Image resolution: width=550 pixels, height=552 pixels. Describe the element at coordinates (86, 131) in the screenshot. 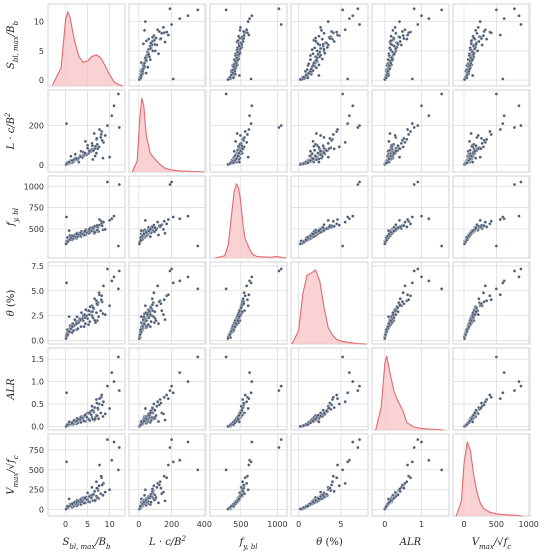

I see `panel-background` at that location.